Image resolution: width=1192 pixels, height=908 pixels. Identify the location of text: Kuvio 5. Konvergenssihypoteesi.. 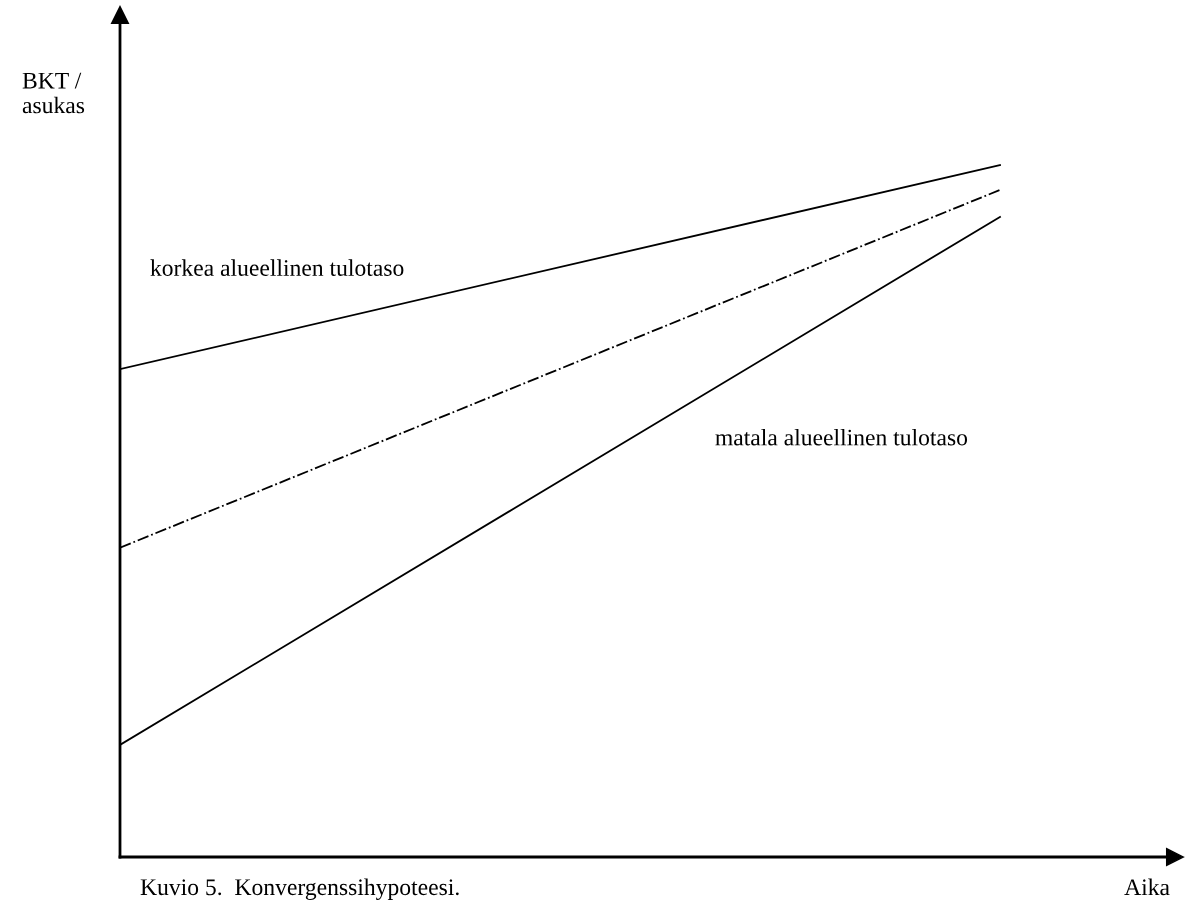
(299, 889).